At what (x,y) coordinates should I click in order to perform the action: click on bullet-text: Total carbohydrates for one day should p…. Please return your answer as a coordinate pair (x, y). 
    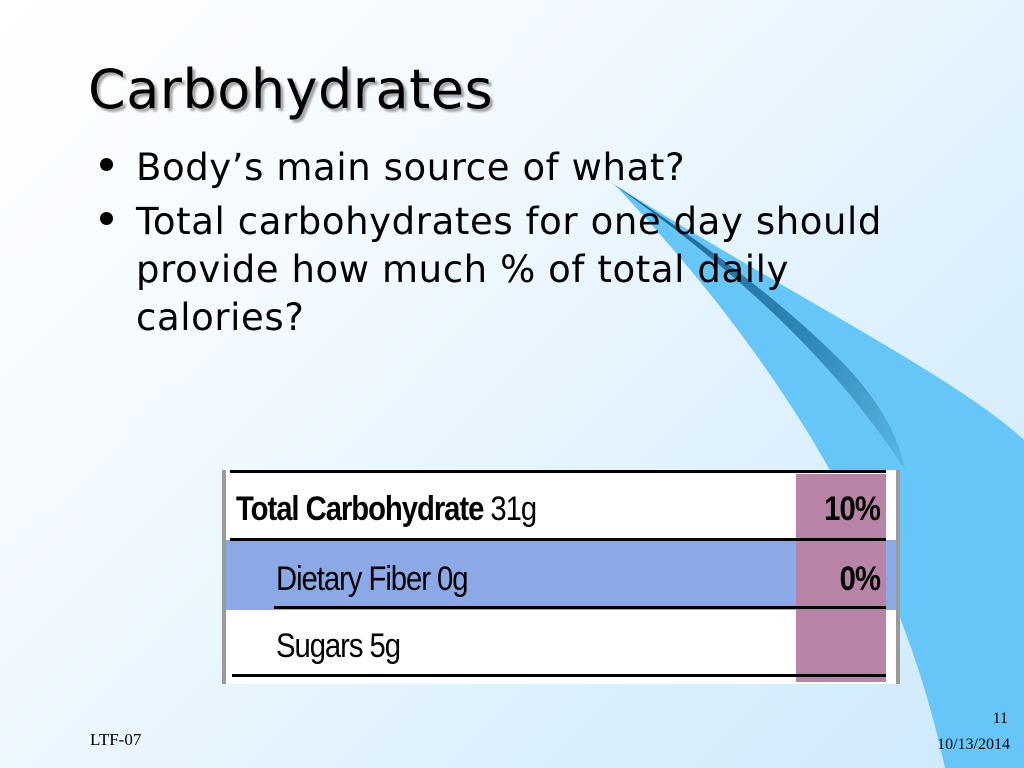
    Looking at the image, I should click on (509, 269).